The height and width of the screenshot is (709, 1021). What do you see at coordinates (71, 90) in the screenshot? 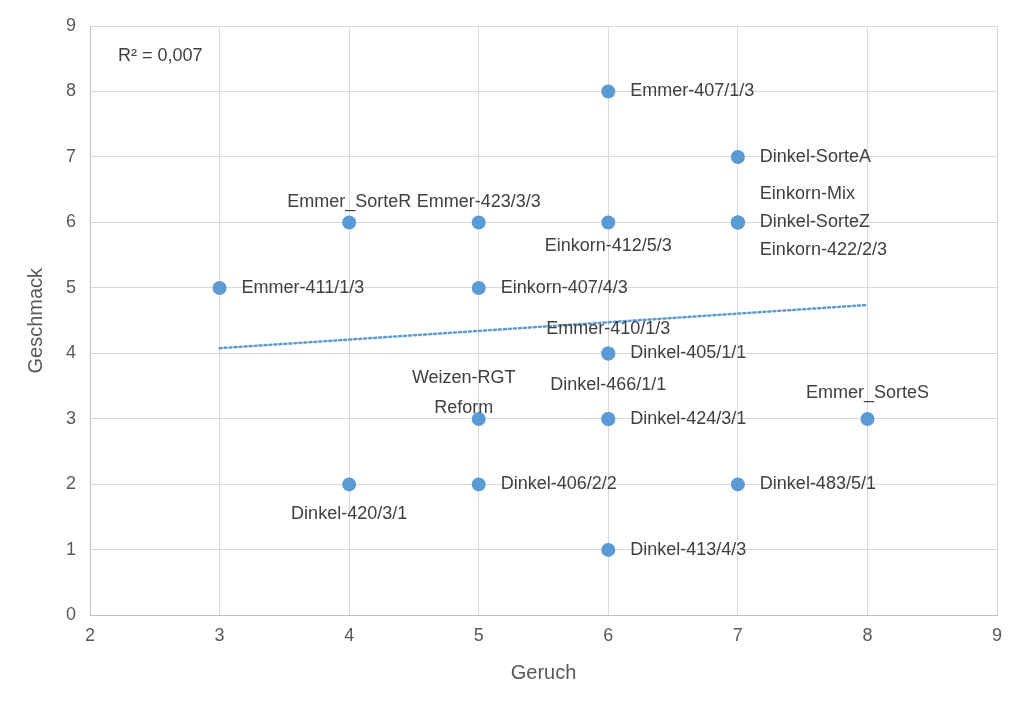
I see `y-tick-label: 8` at bounding box center [71, 90].